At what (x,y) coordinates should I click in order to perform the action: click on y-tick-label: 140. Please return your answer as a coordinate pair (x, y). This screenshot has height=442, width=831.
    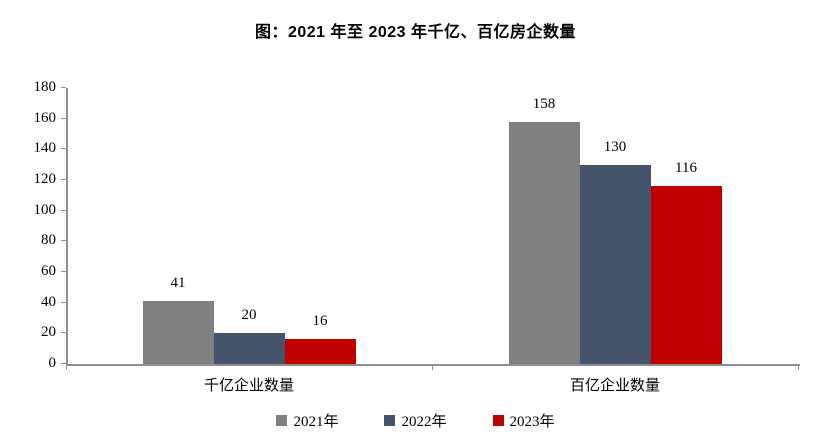
    Looking at the image, I should click on (45, 148).